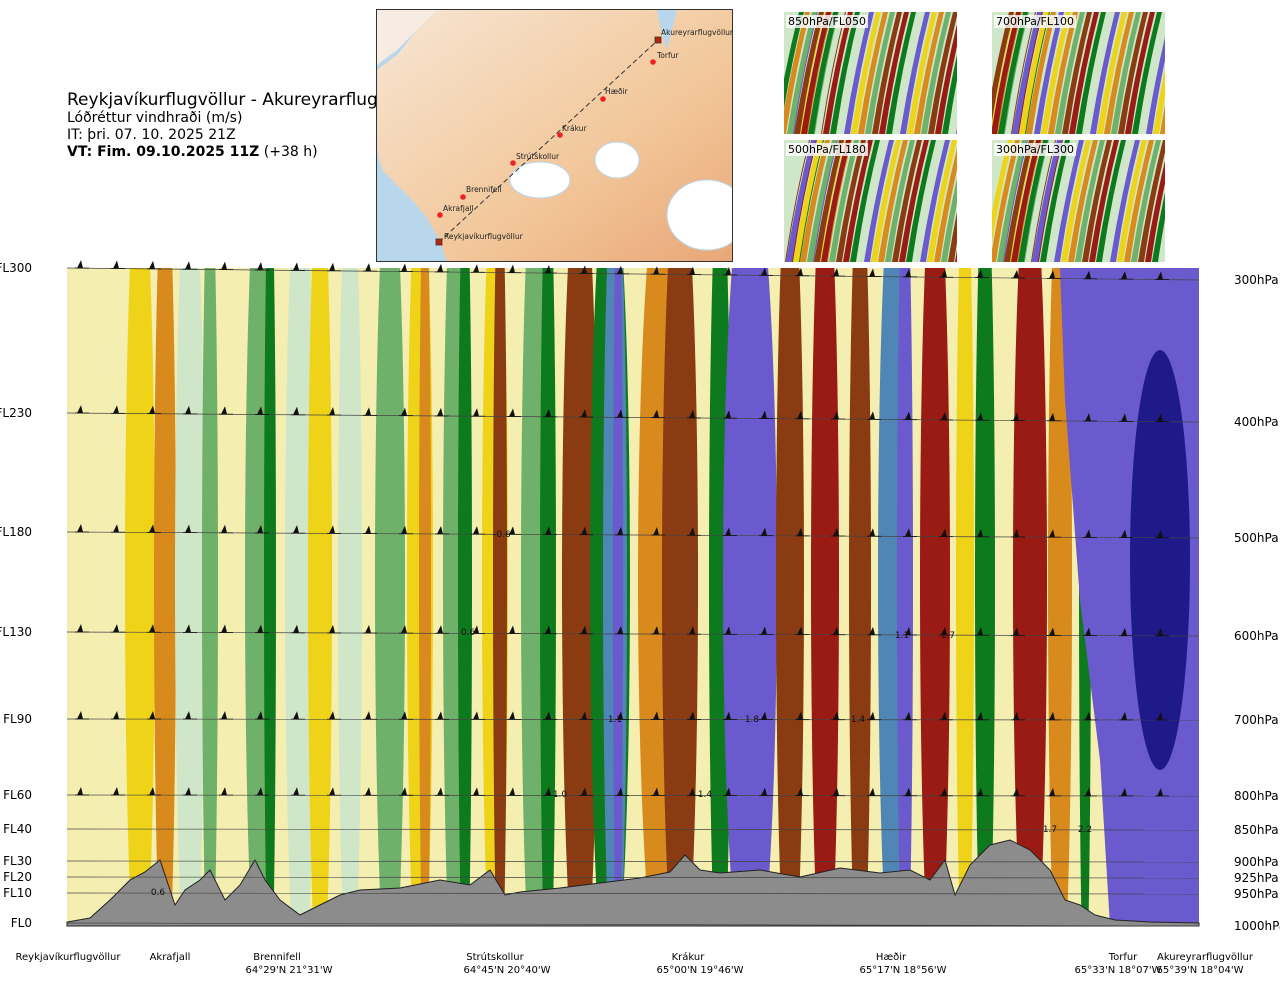  Describe the element at coordinates (1256, 720) in the screenshot. I see `hpa-tick-label: 700hPa` at that location.